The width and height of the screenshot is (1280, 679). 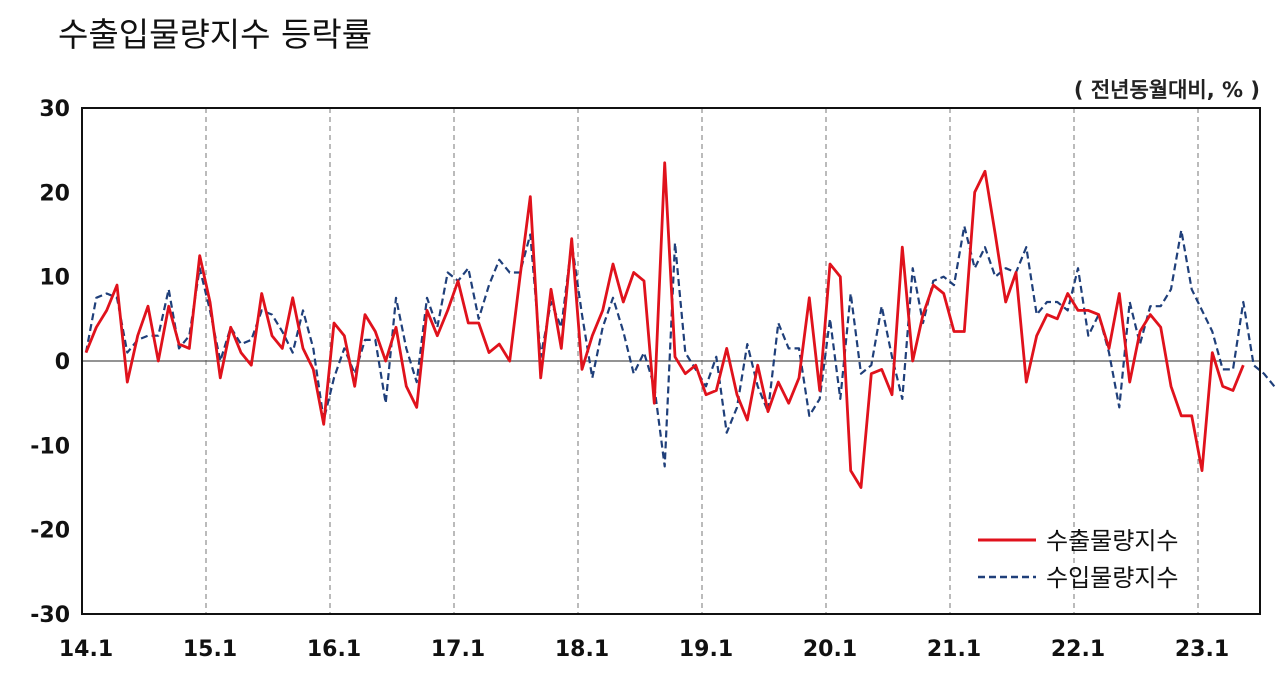 What do you see at coordinates (1112, 578) in the screenshot?
I see `legend-label-2: 수입물량지수` at bounding box center [1112, 578].